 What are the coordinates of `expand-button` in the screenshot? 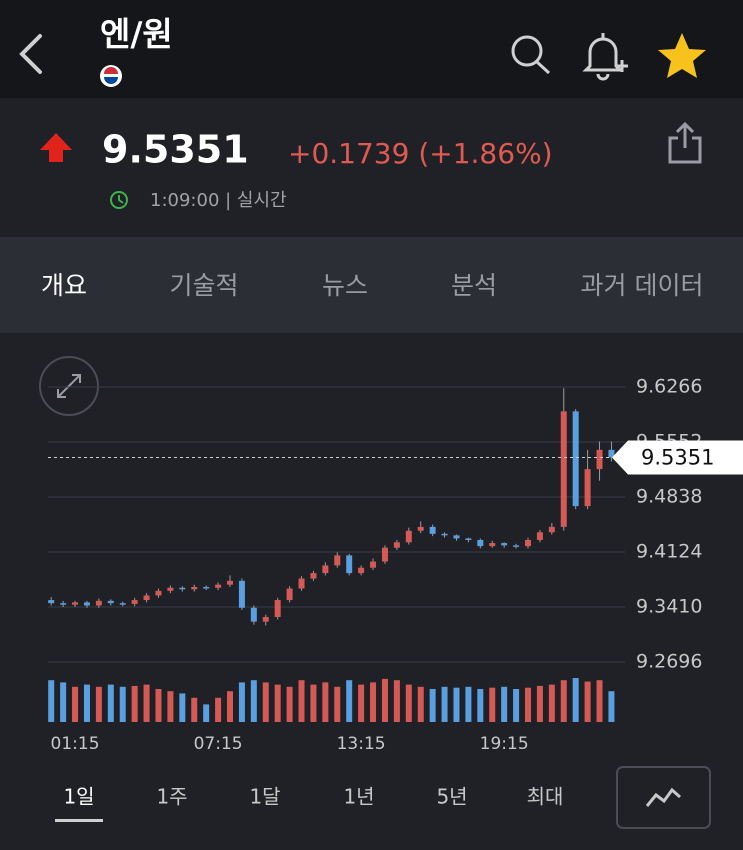 It's located at (69, 386).